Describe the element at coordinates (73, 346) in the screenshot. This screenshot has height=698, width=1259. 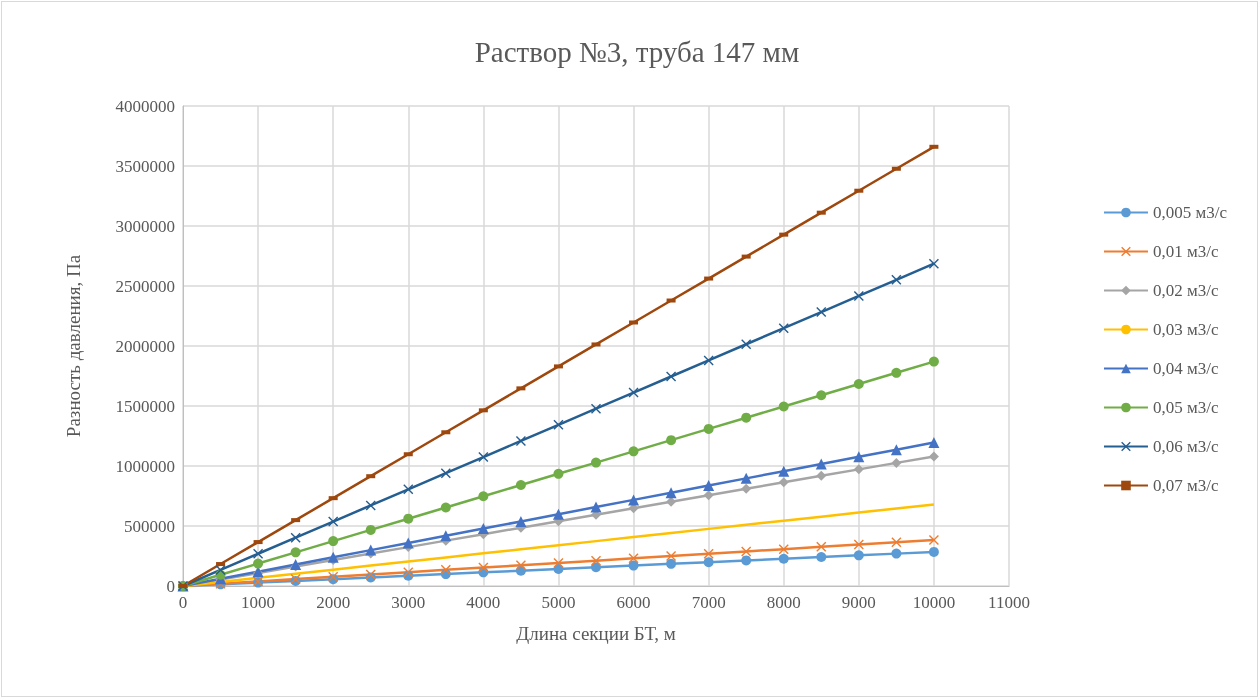
I see `y-axis-title: Разность давления, Па` at that location.